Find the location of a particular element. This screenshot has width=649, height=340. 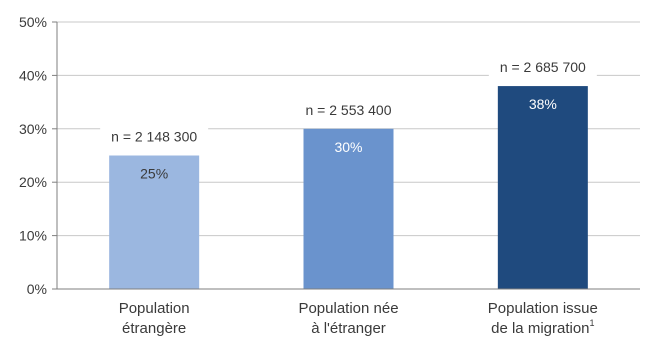

y-tick-label: 30% is located at coordinates (33, 129).